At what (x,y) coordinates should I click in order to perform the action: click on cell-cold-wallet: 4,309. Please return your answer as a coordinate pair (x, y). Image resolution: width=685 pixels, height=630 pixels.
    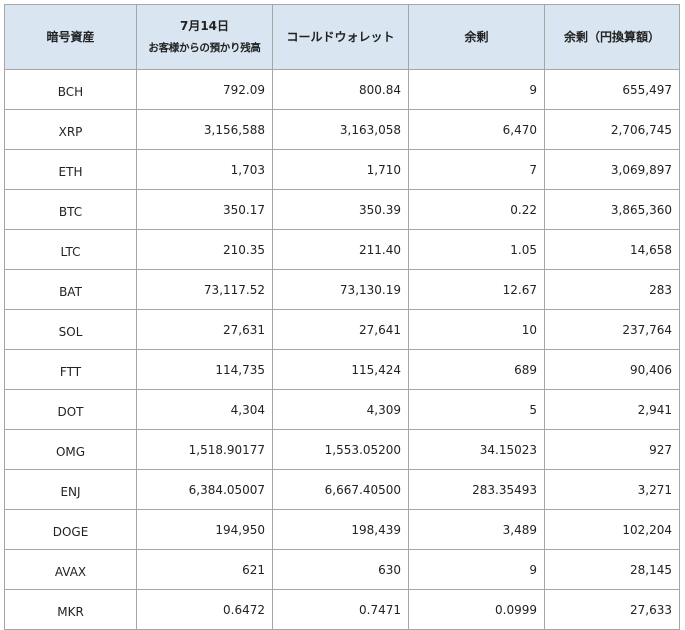
    Looking at the image, I should click on (340, 409).